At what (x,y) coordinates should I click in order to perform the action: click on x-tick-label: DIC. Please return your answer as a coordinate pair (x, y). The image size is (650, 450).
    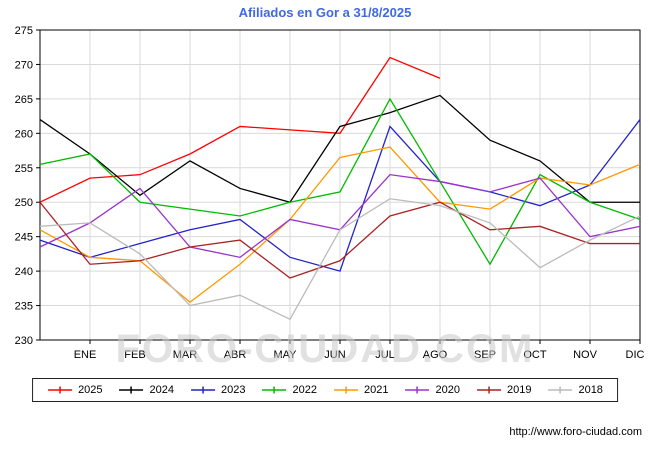
    Looking at the image, I should click on (635, 355).